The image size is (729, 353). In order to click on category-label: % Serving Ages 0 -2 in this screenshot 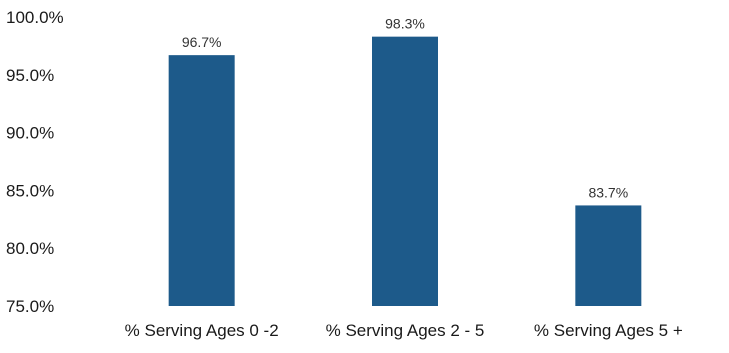, I will do `click(202, 330)`.